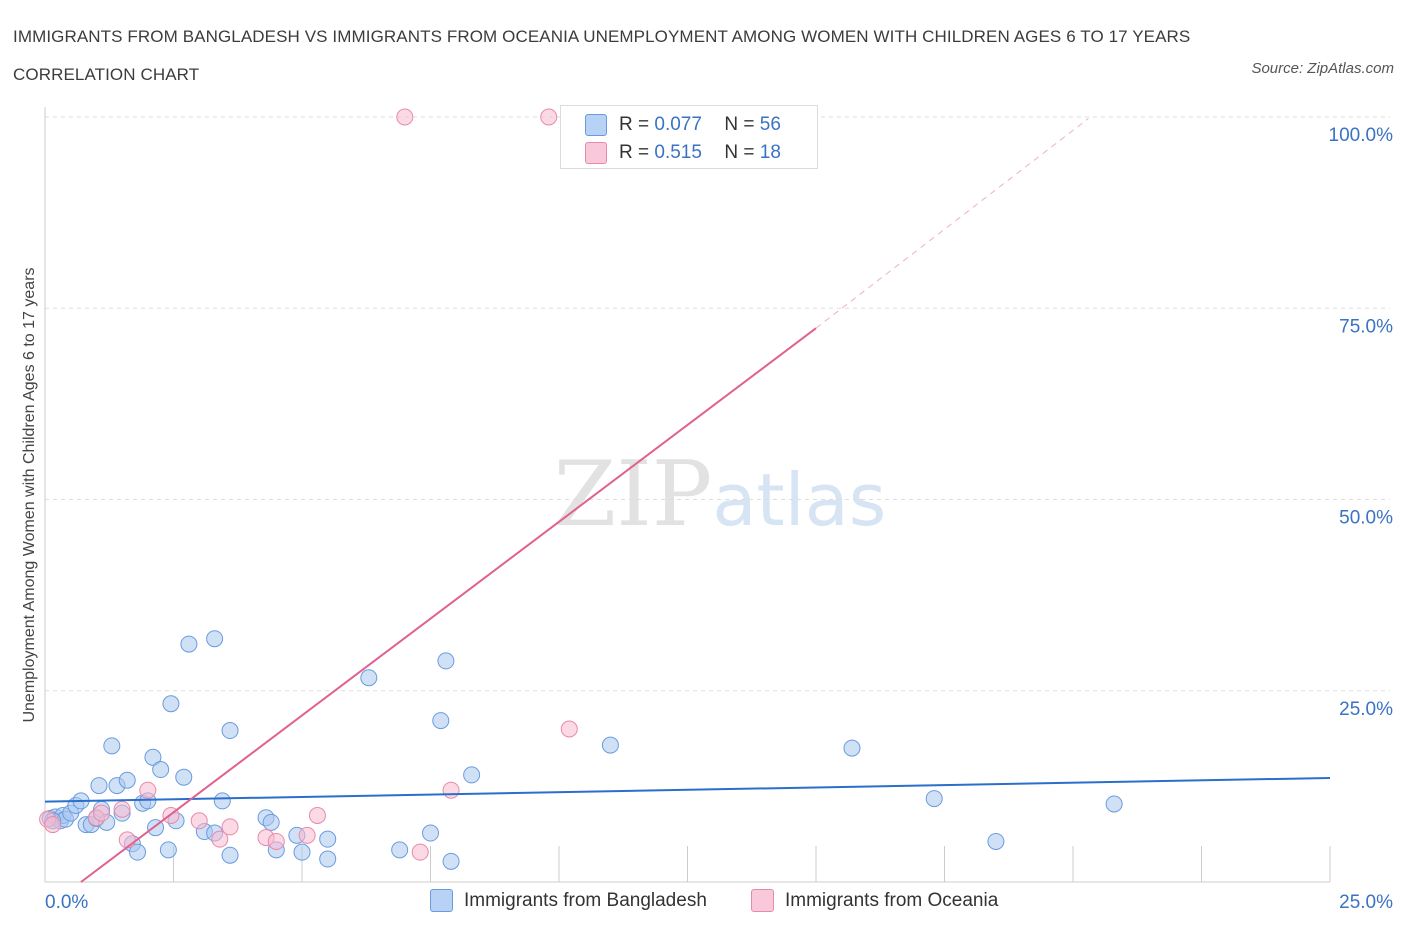  What do you see at coordinates (770, 152) in the screenshot?
I see `legend-n-value: 18` at bounding box center [770, 152].